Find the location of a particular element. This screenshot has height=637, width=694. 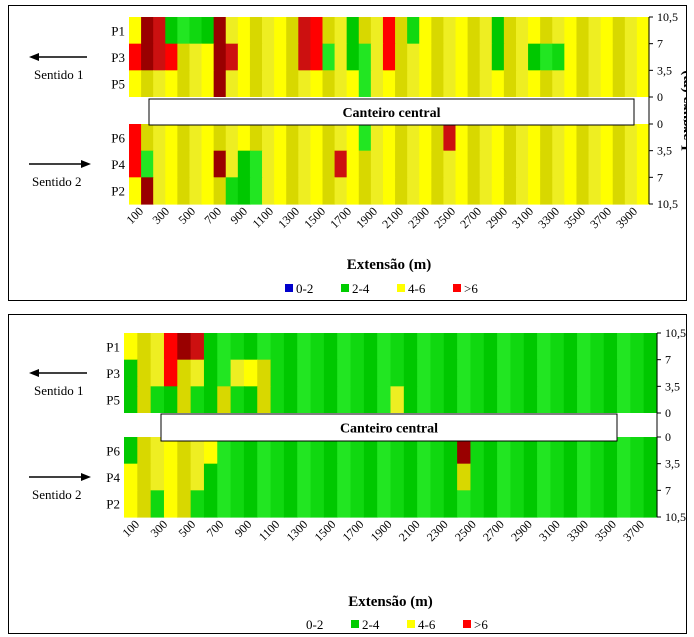

x-tick-label: 2100 is located at coordinates (392, 217).